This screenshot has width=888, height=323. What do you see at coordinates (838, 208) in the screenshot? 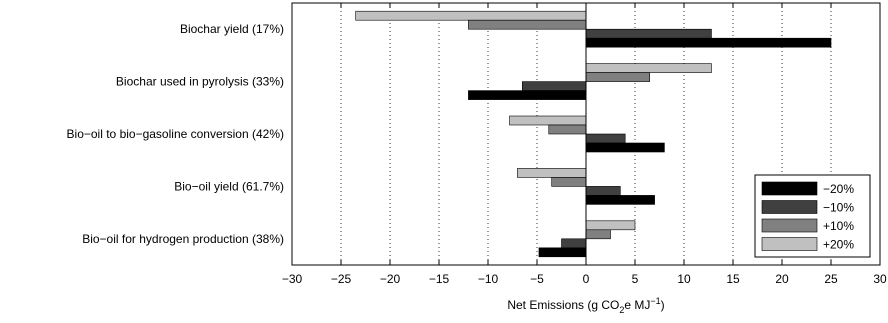
I see `legend-label: −10%` at bounding box center [838, 208].